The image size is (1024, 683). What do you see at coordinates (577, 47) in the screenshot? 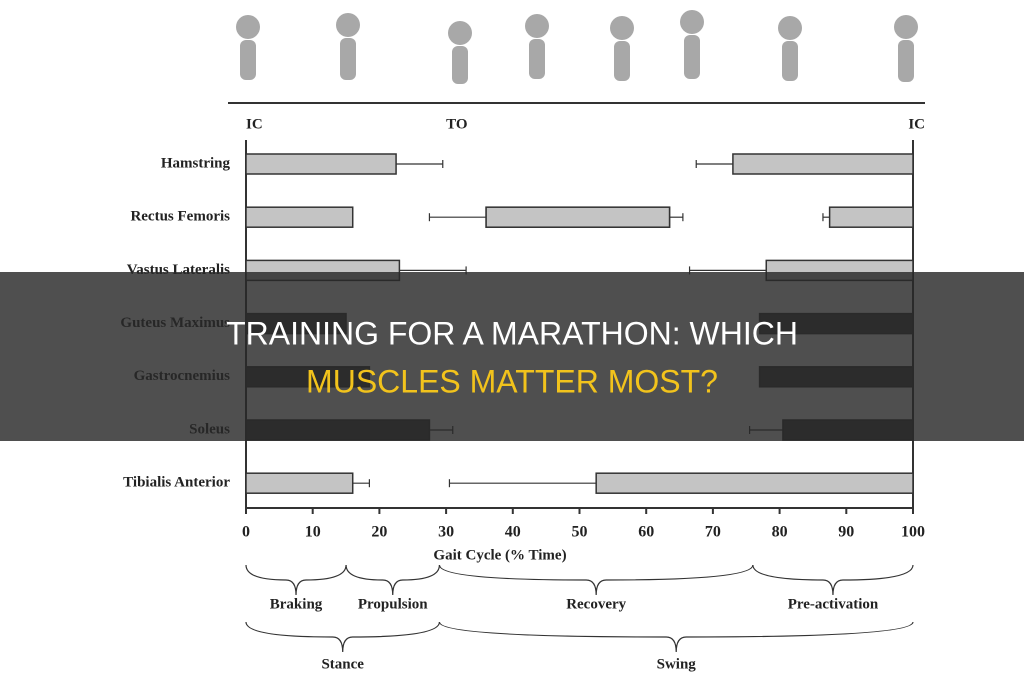
I see `runner-figures` at bounding box center [577, 47].